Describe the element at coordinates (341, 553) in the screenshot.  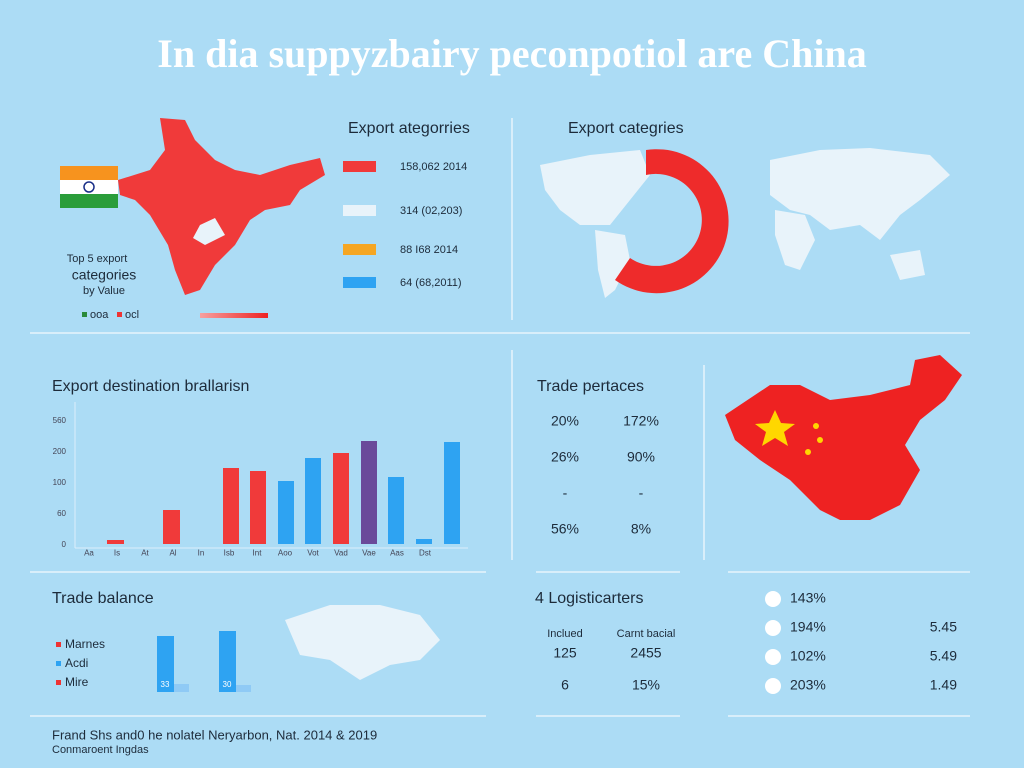
I see `x-label: Vad` at that location.